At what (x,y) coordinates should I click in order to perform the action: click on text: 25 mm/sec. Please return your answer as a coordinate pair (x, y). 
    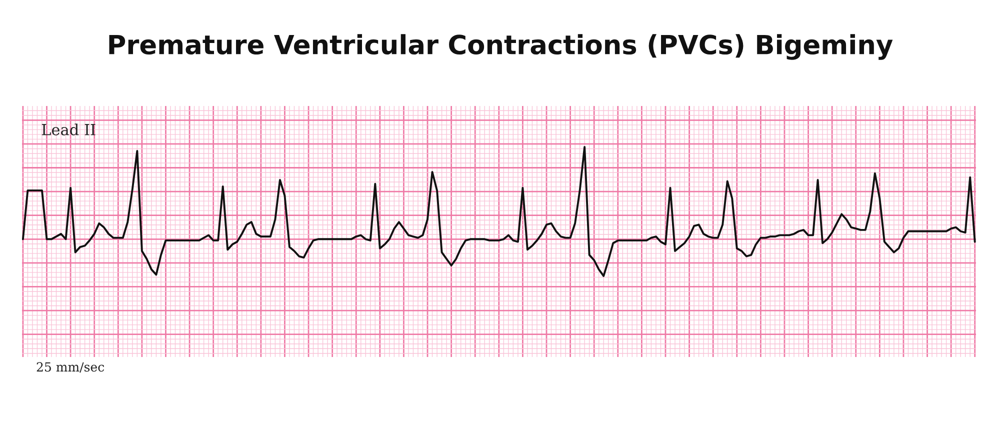
    Looking at the image, I should click on (70, 367).